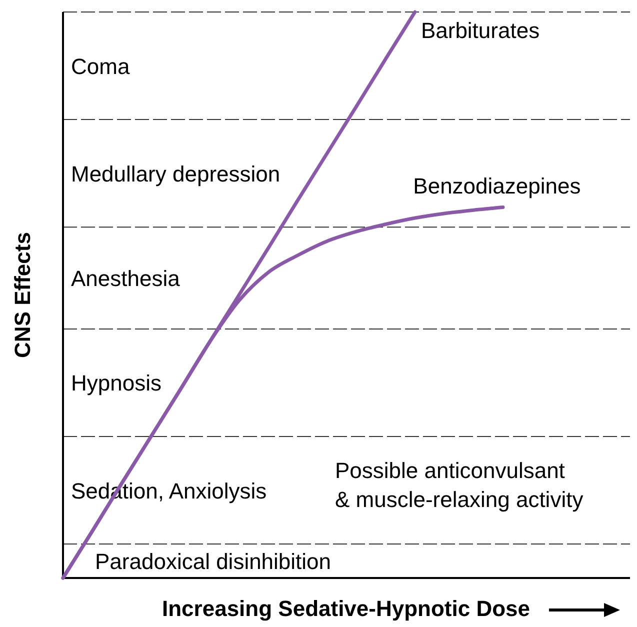 The width and height of the screenshot is (637, 627). What do you see at coordinates (175, 173) in the screenshot?
I see `ref-line-label: Medullary depression` at bounding box center [175, 173].